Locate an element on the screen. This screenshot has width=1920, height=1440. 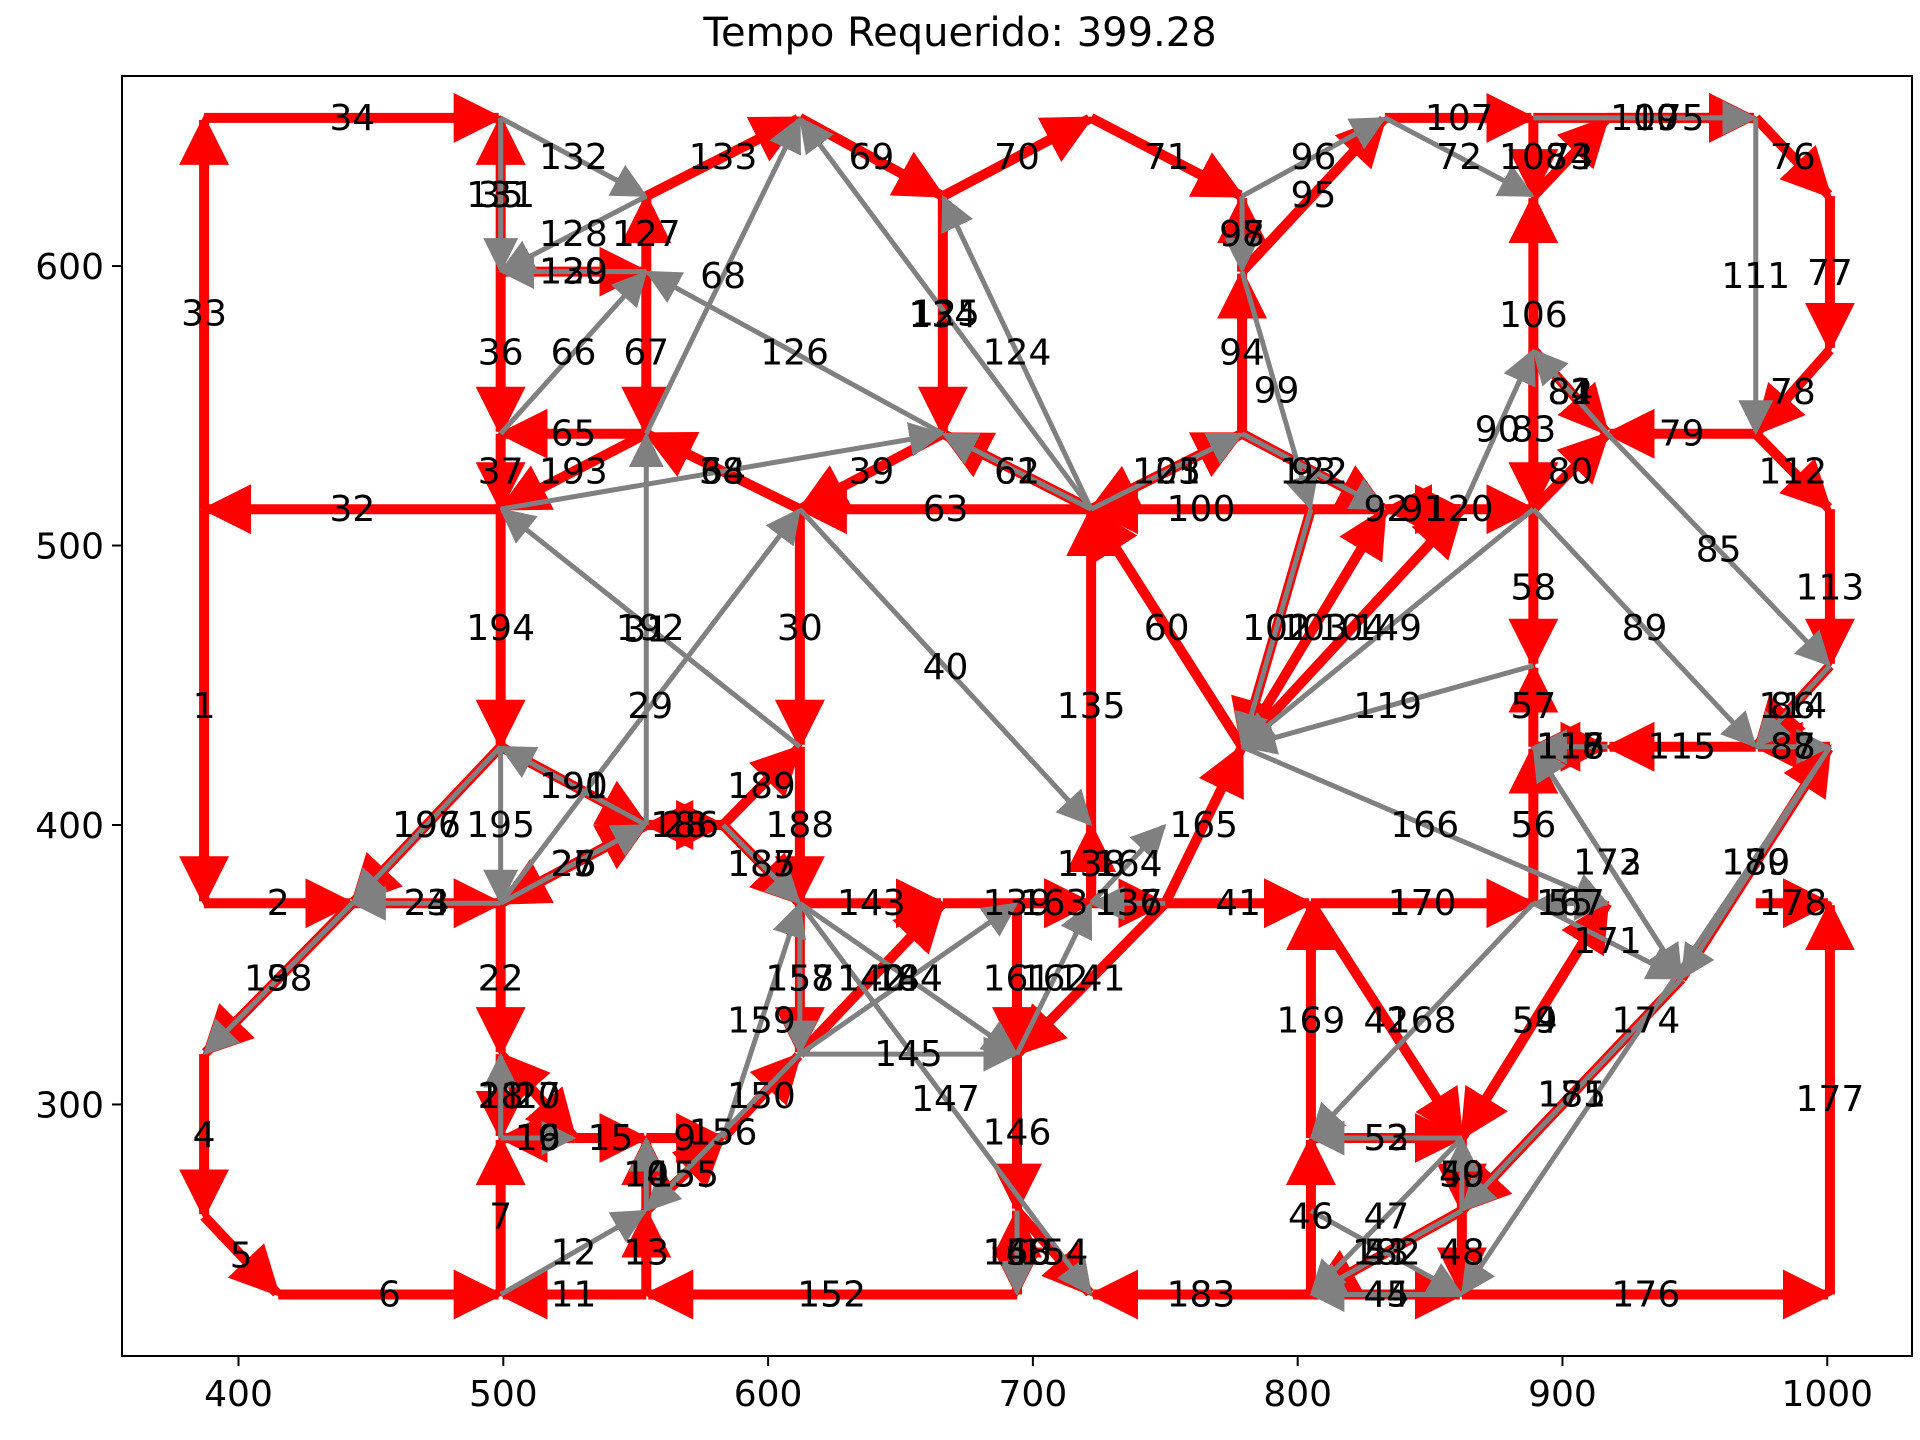
edge-label-84: 84 is located at coordinates (1571, 392).